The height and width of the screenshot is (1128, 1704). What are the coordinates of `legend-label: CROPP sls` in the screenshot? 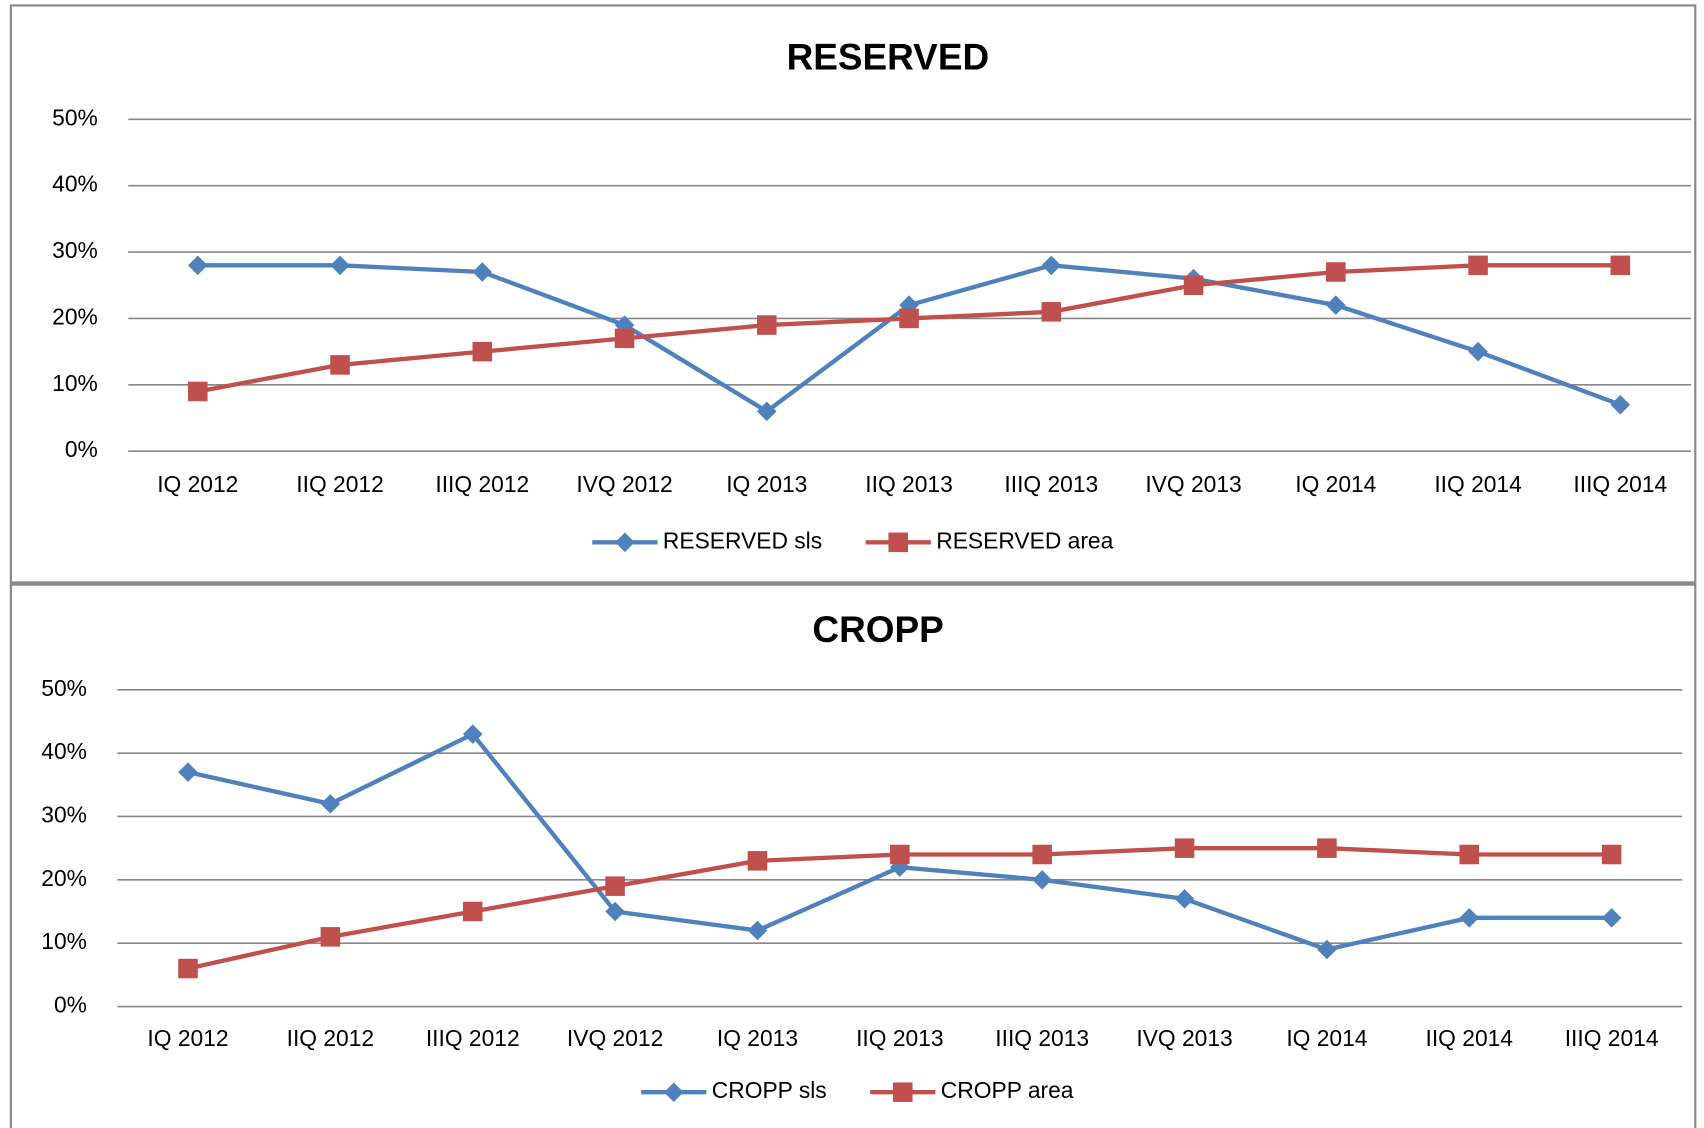 It's located at (769, 1090).